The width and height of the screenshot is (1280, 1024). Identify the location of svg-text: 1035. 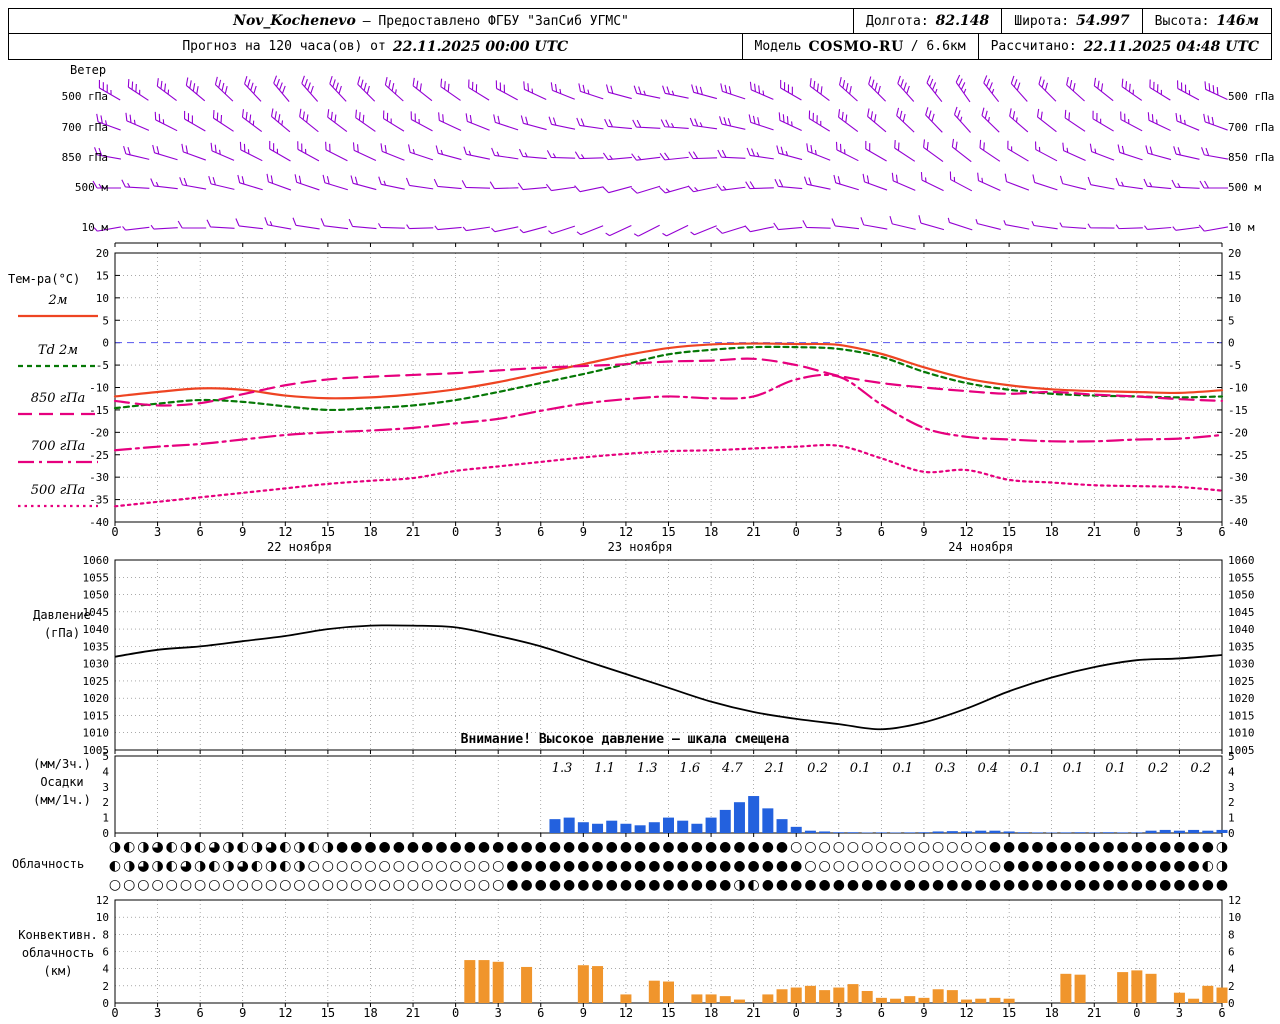
(96, 646).